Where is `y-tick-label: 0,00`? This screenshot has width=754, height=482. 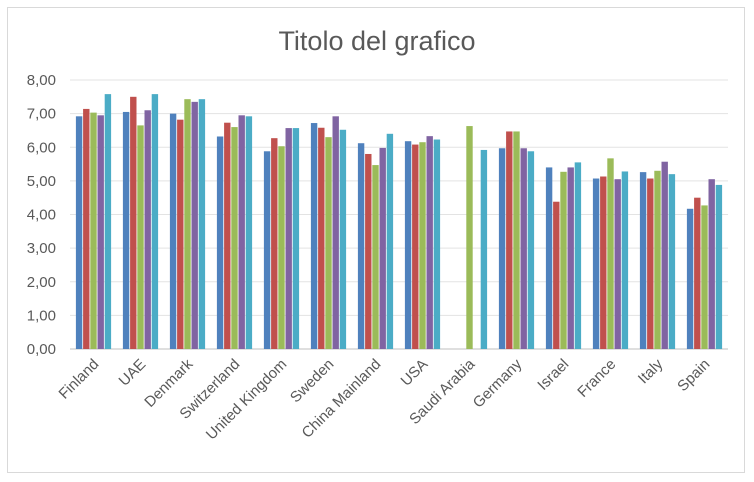
y-tick-label: 0,00 is located at coordinates (41, 349).